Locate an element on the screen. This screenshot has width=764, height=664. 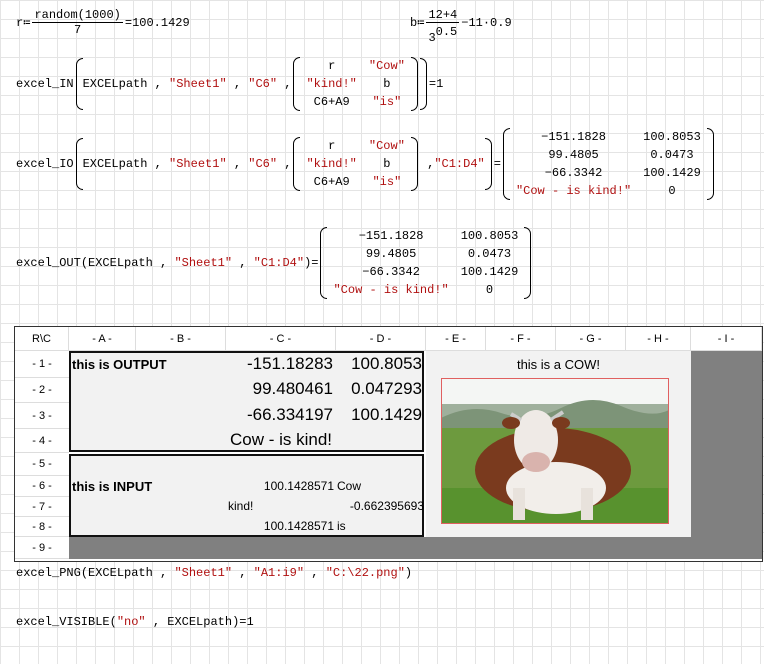
row-header-8: - 8 - is located at coordinates (42, 527).